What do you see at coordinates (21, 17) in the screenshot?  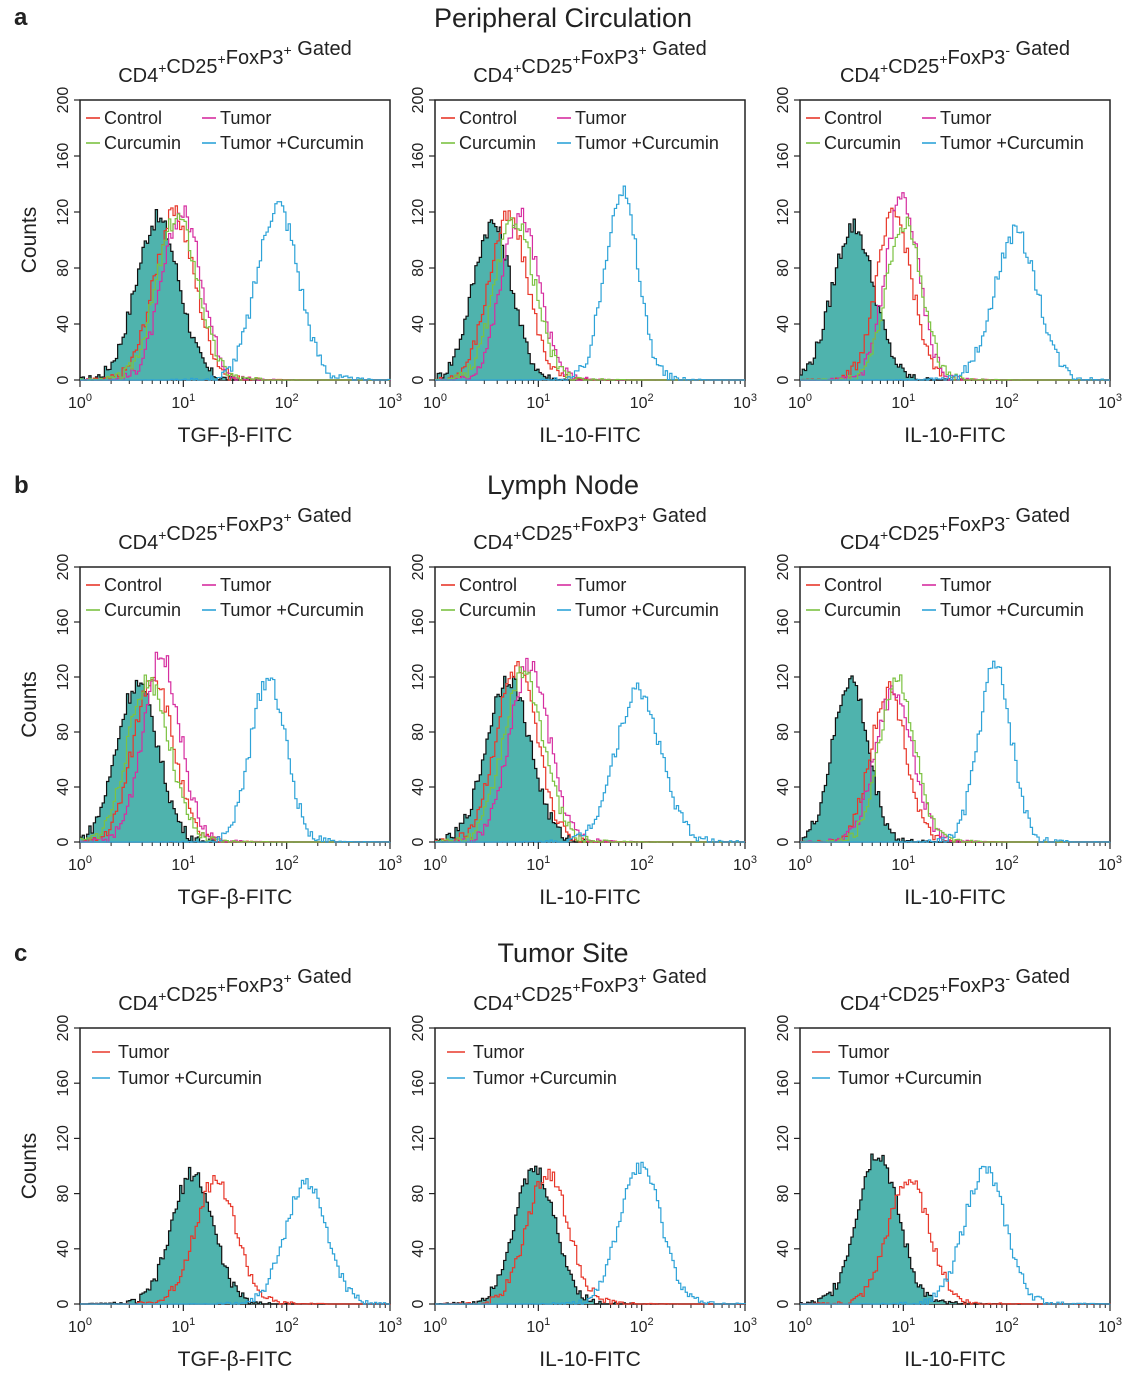 I see `panel-letter-a: a` at bounding box center [21, 17].